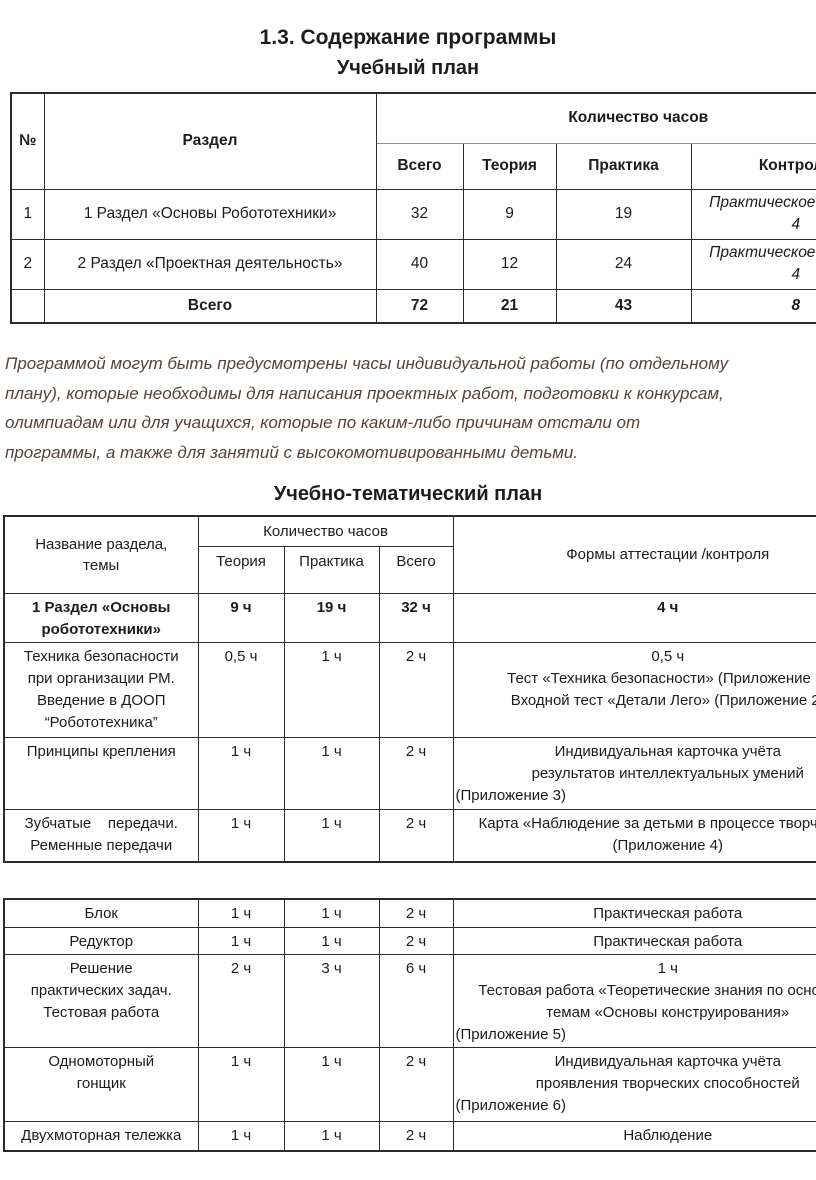  Describe the element at coordinates (509, 264) in the screenshot. I see `theory-cell: 12` at that location.